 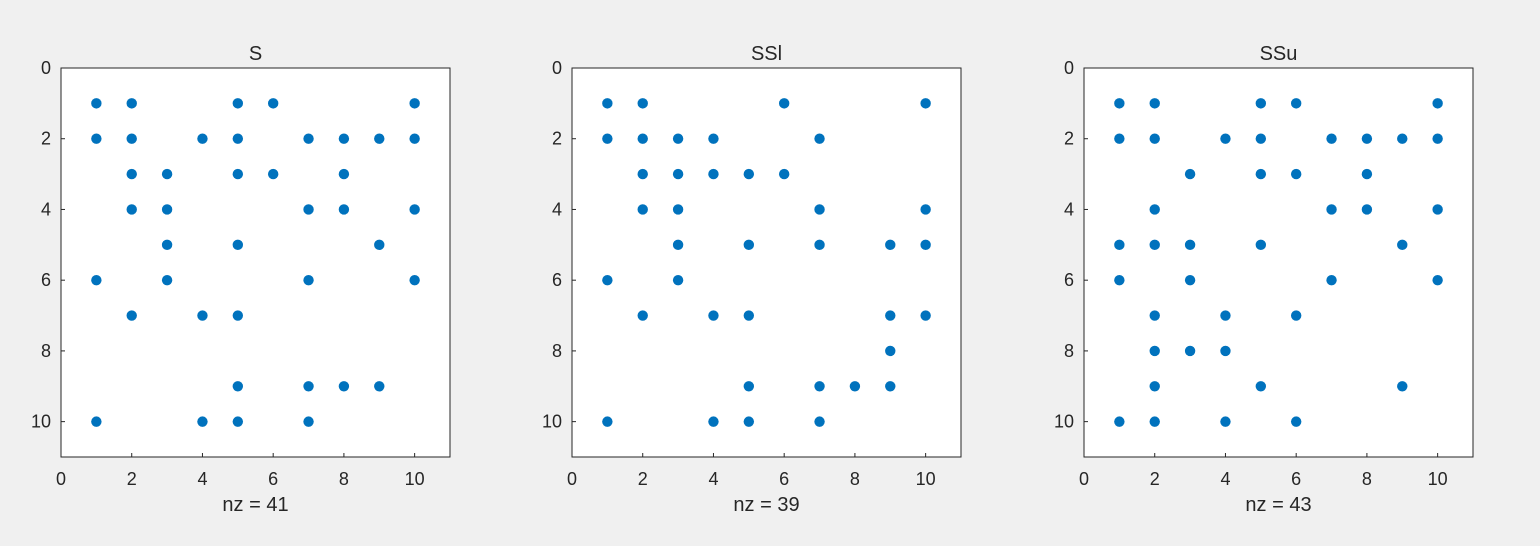 What do you see at coordinates (46, 209) in the screenshot?
I see `y-tick-label: 4` at bounding box center [46, 209].